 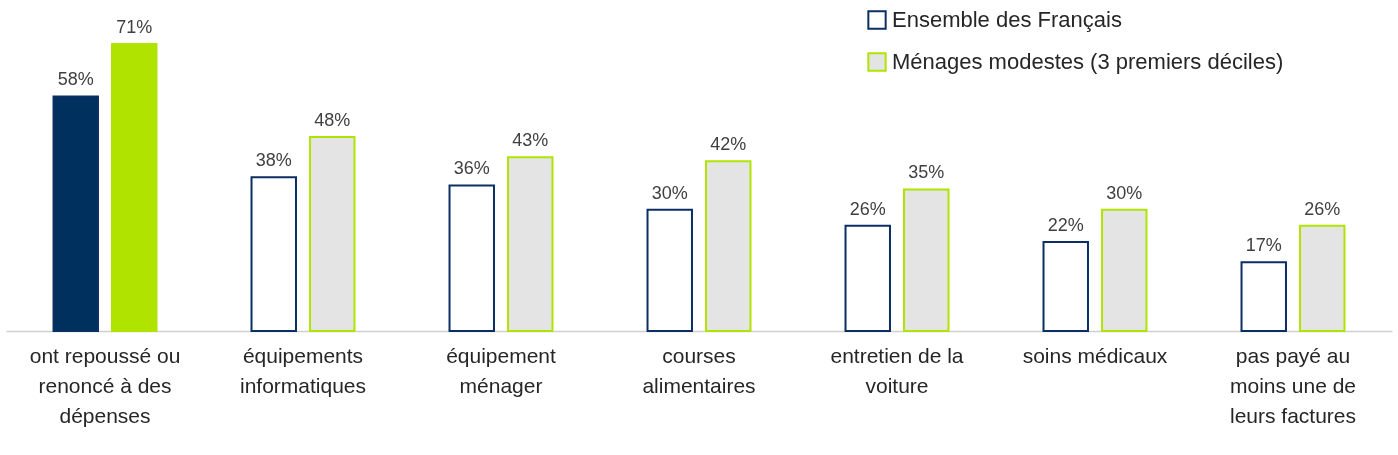 I want to click on x-tick-label: courses alimentaires, so click(x=699, y=370).